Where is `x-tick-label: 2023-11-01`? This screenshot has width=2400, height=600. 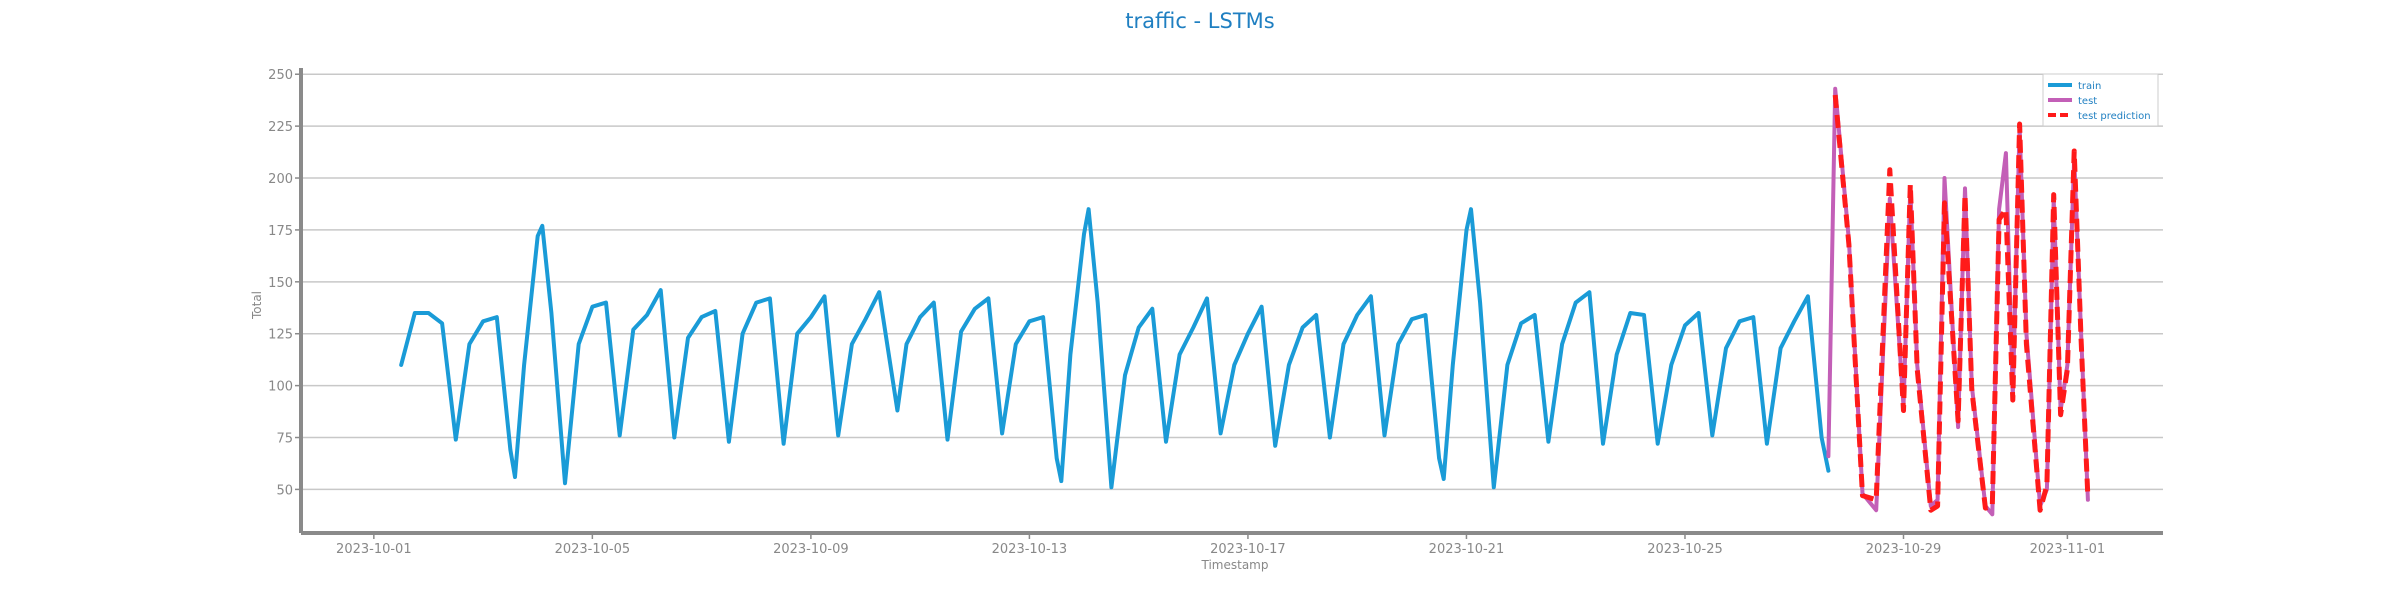
x-tick-label: 2023-11-01 is located at coordinates (2068, 549).